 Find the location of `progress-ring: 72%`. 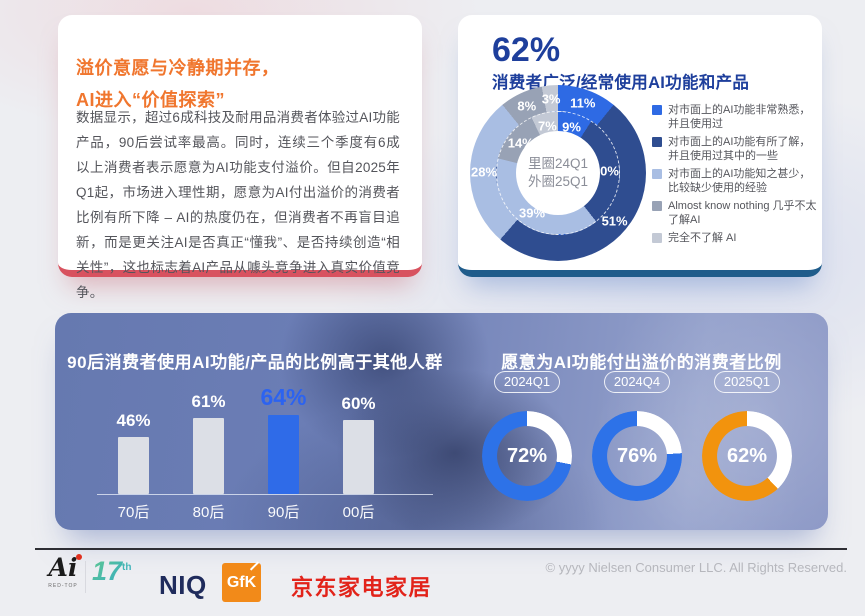

progress-ring: 72% is located at coordinates (527, 456).